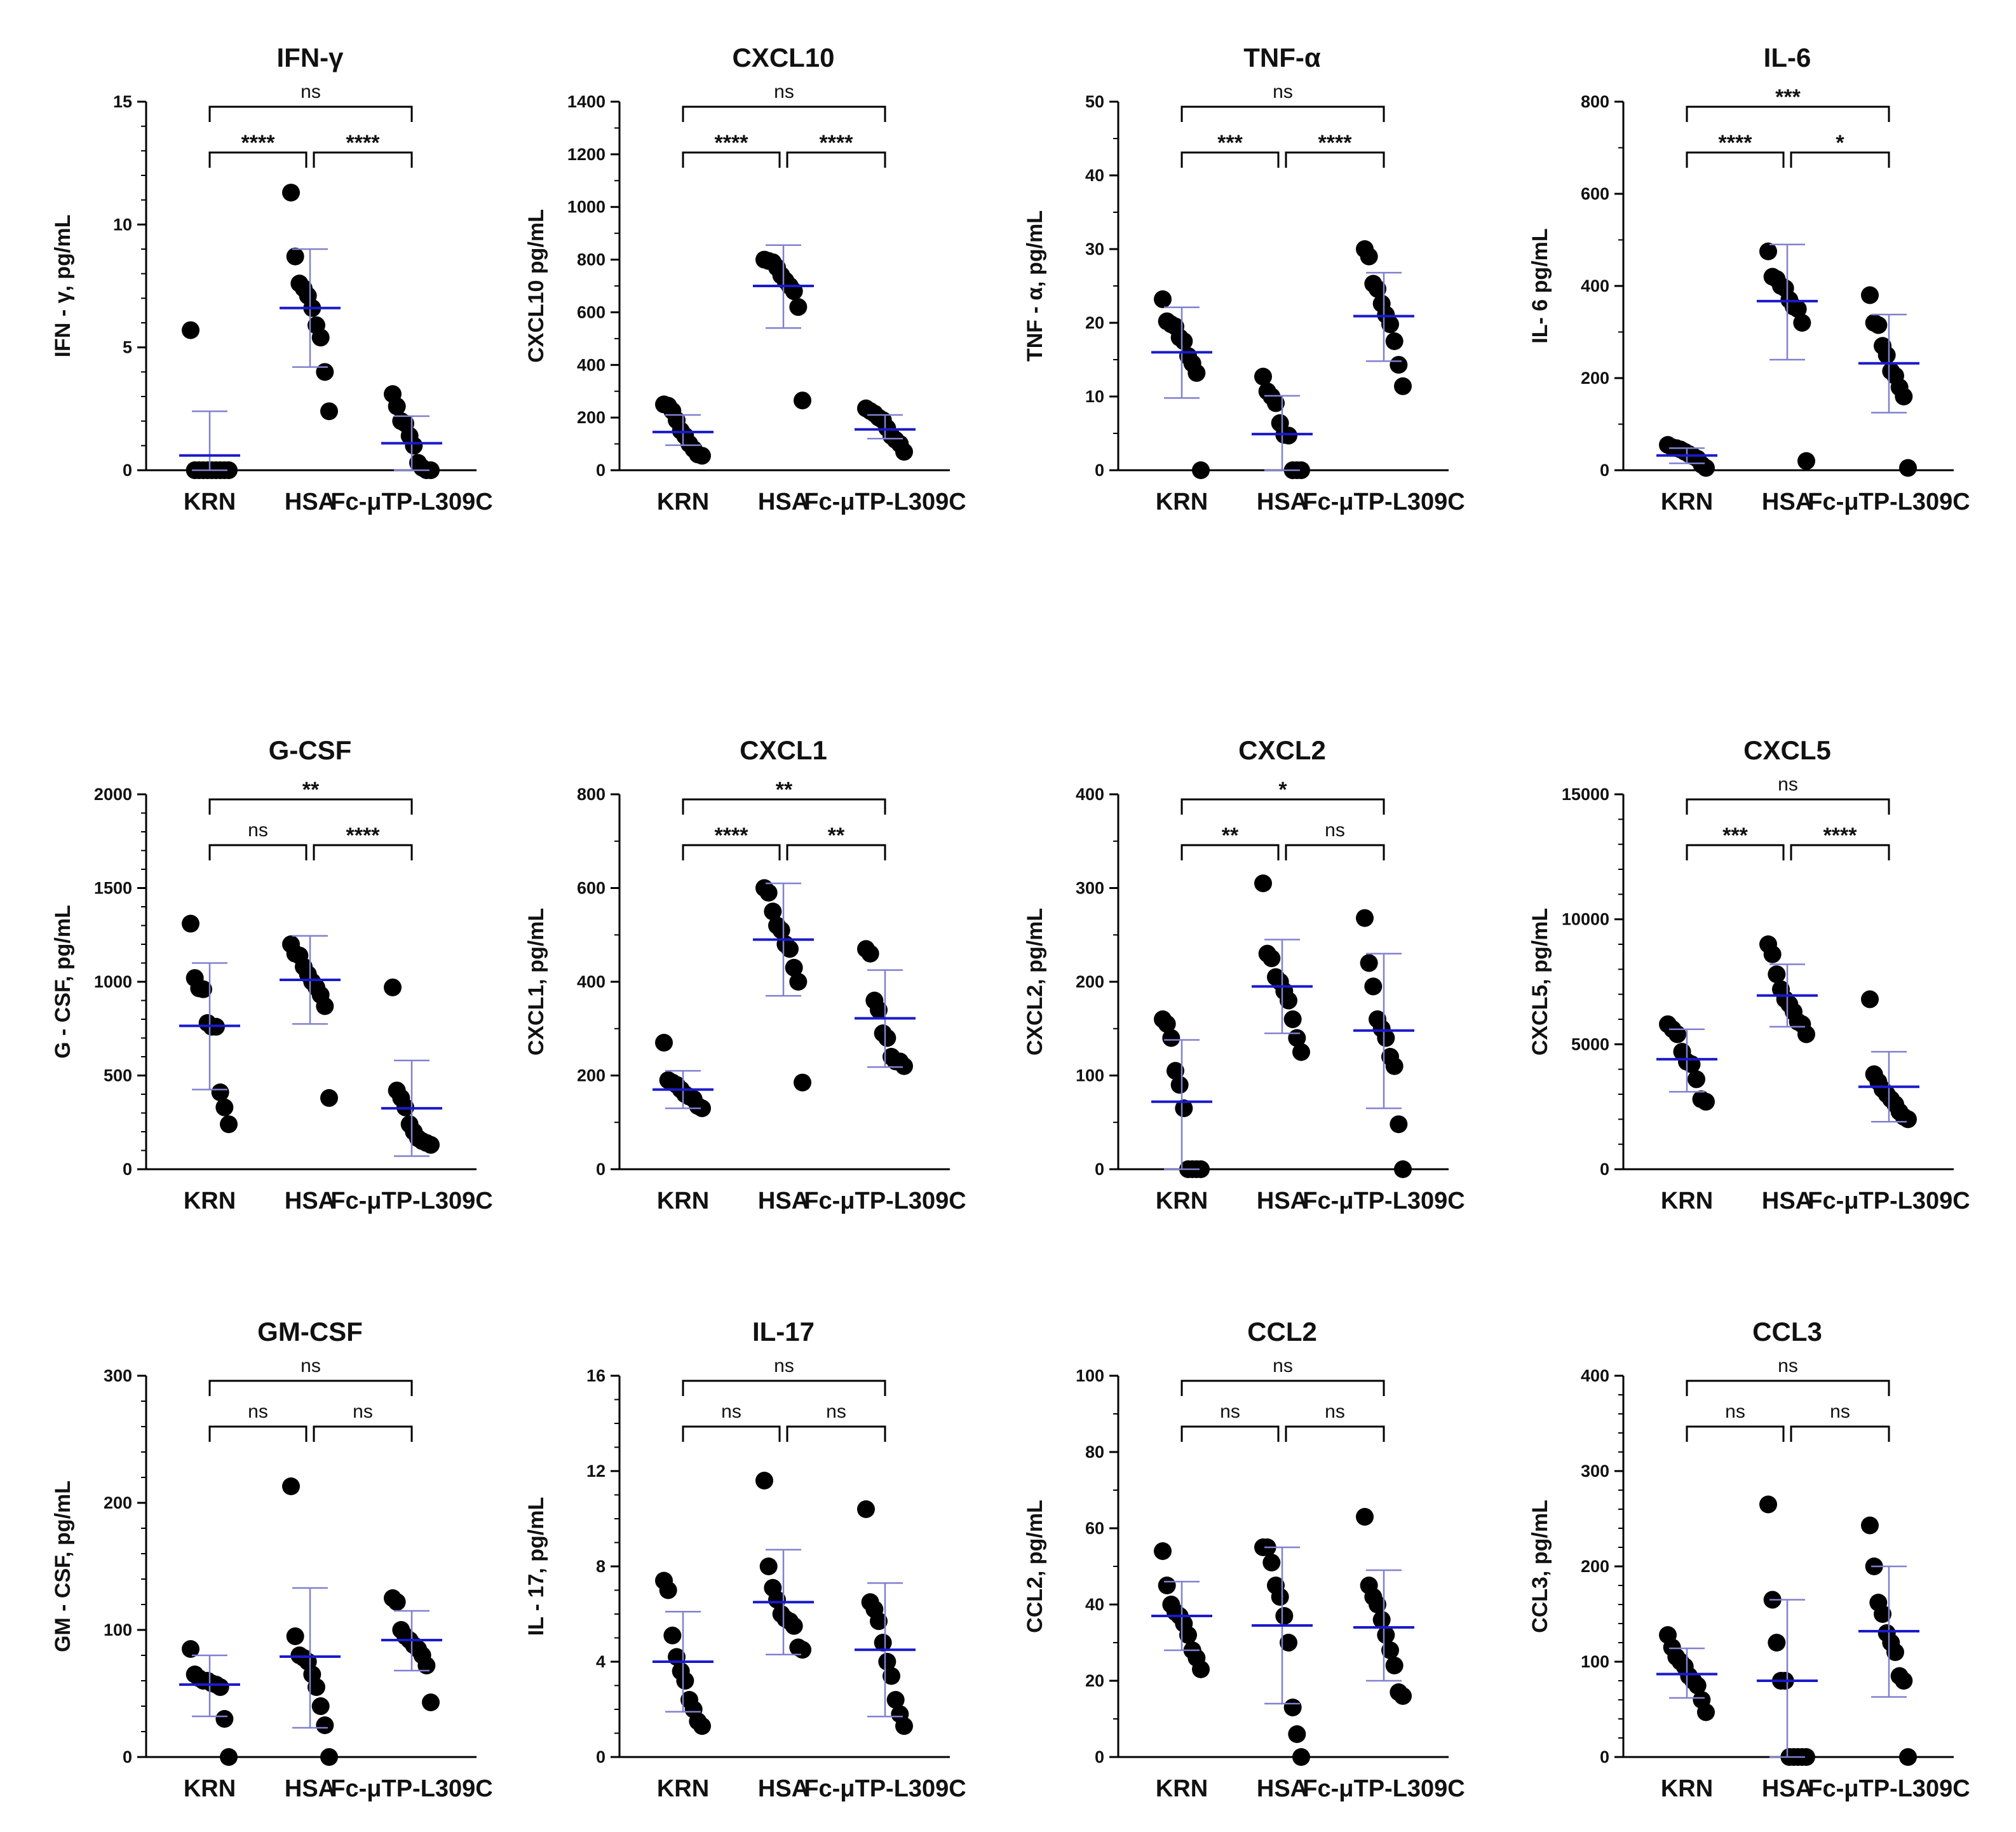 The image size is (2016, 1832). I want to click on chart-tnfa-ytick-label: 0, so click(1099, 471).